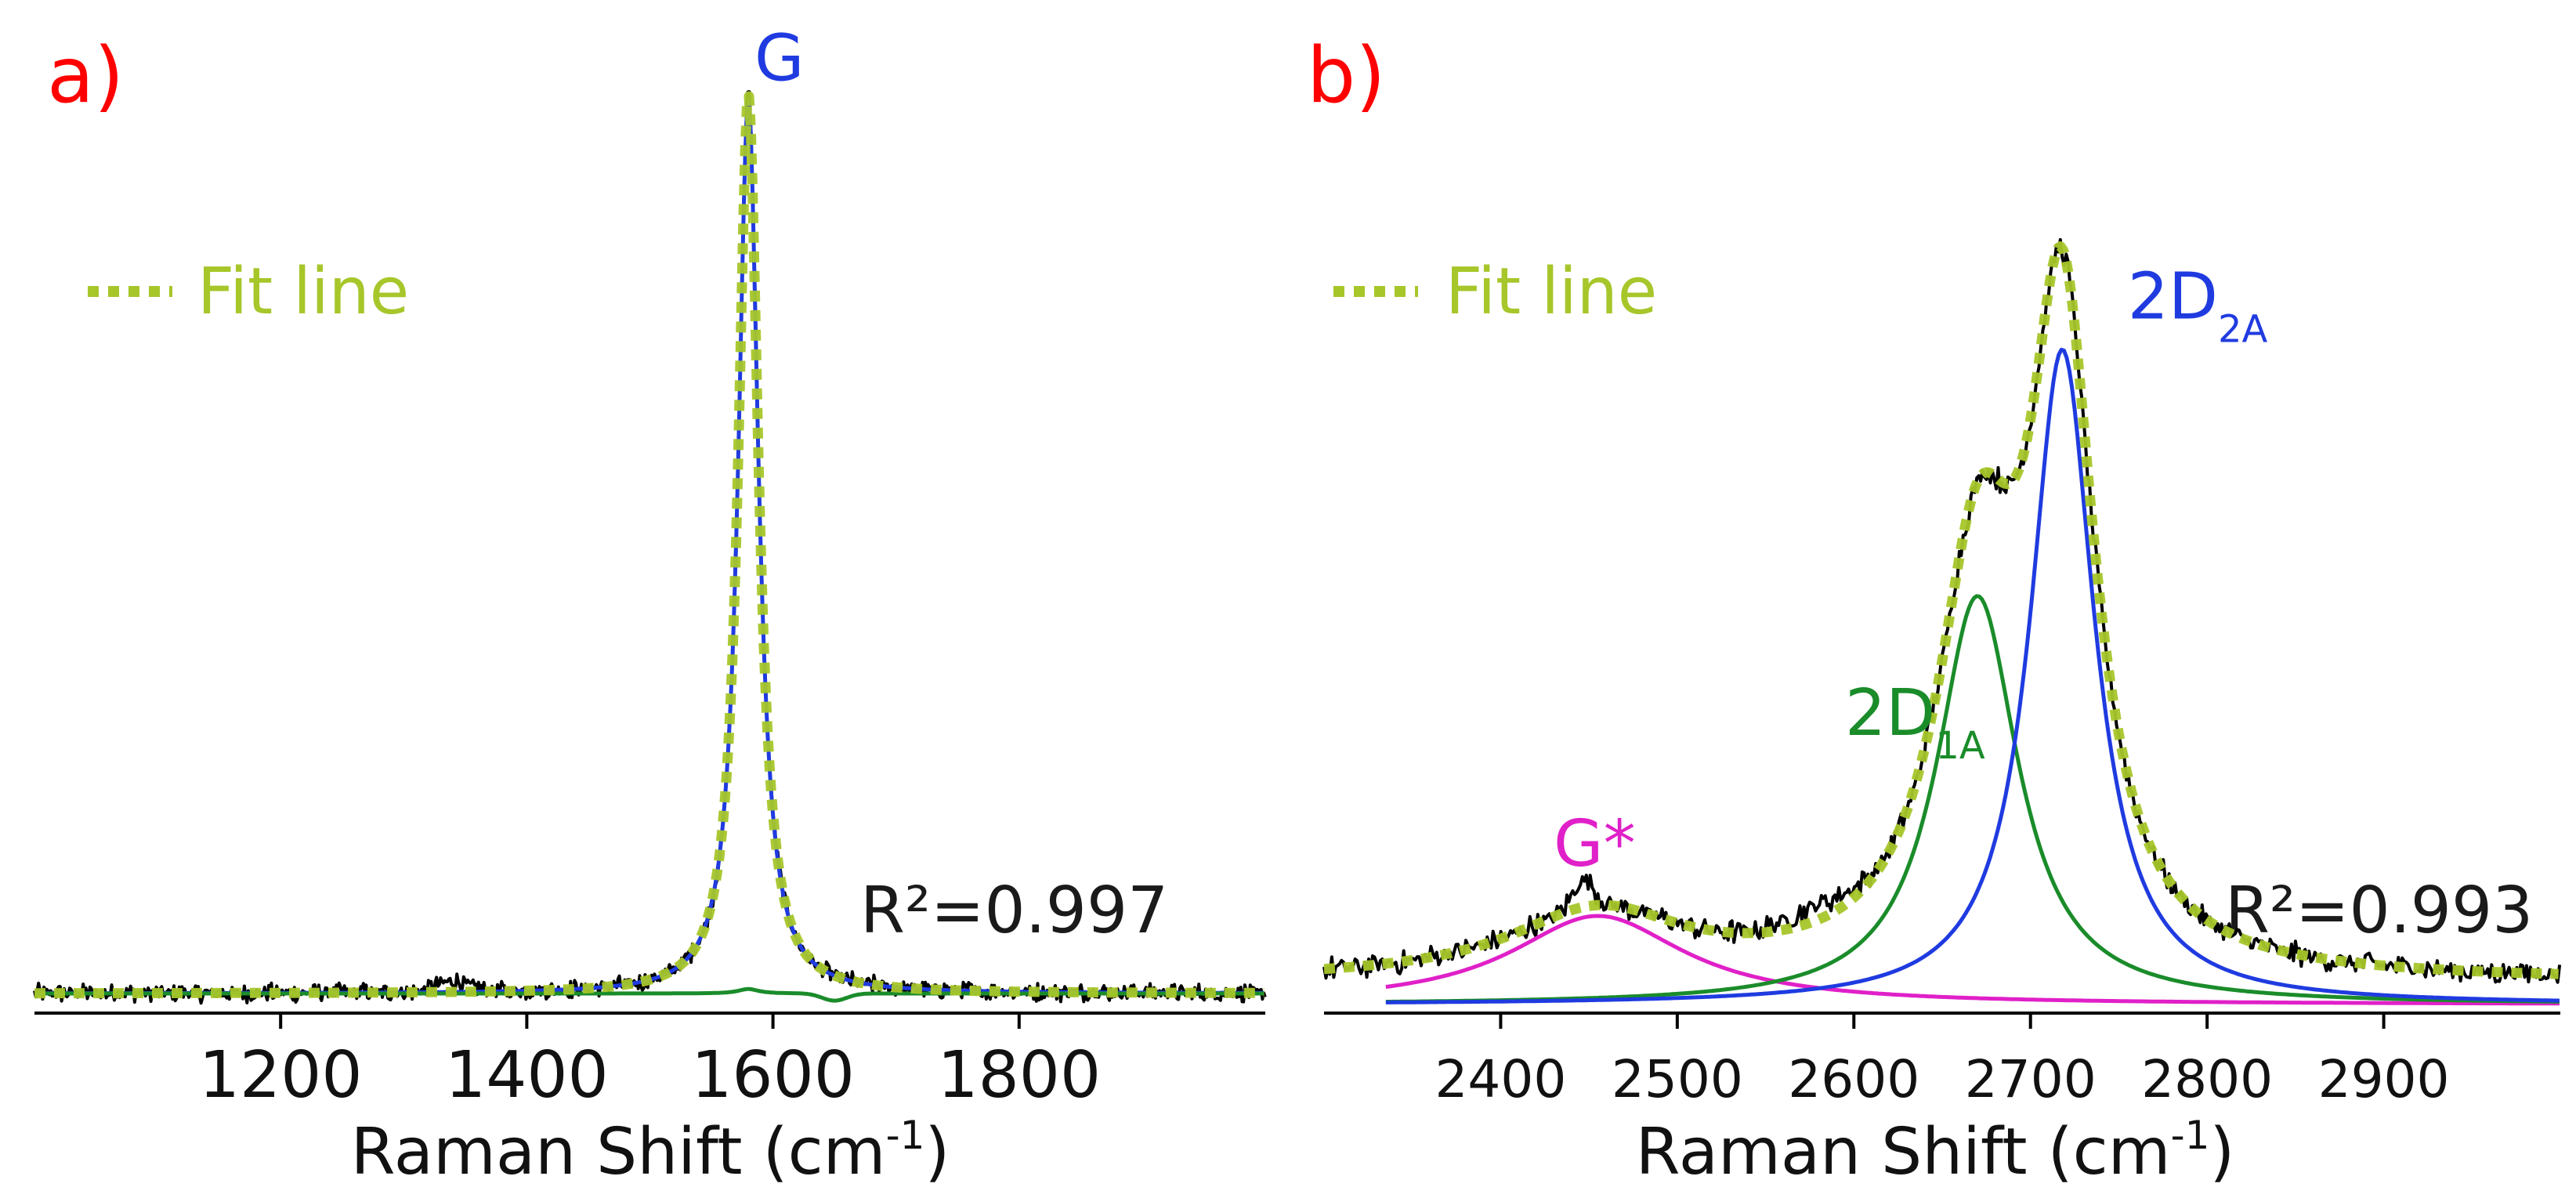  What do you see at coordinates (527, 1075) in the screenshot?
I see `x-tick-label: 1400` at bounding box center [527, 1075].